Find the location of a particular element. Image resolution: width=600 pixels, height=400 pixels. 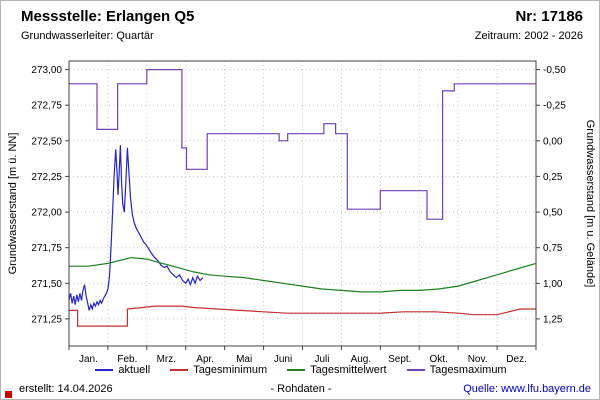

legend-label-tagesminimum: Tagesminimum is located at coordinates (230, 370).